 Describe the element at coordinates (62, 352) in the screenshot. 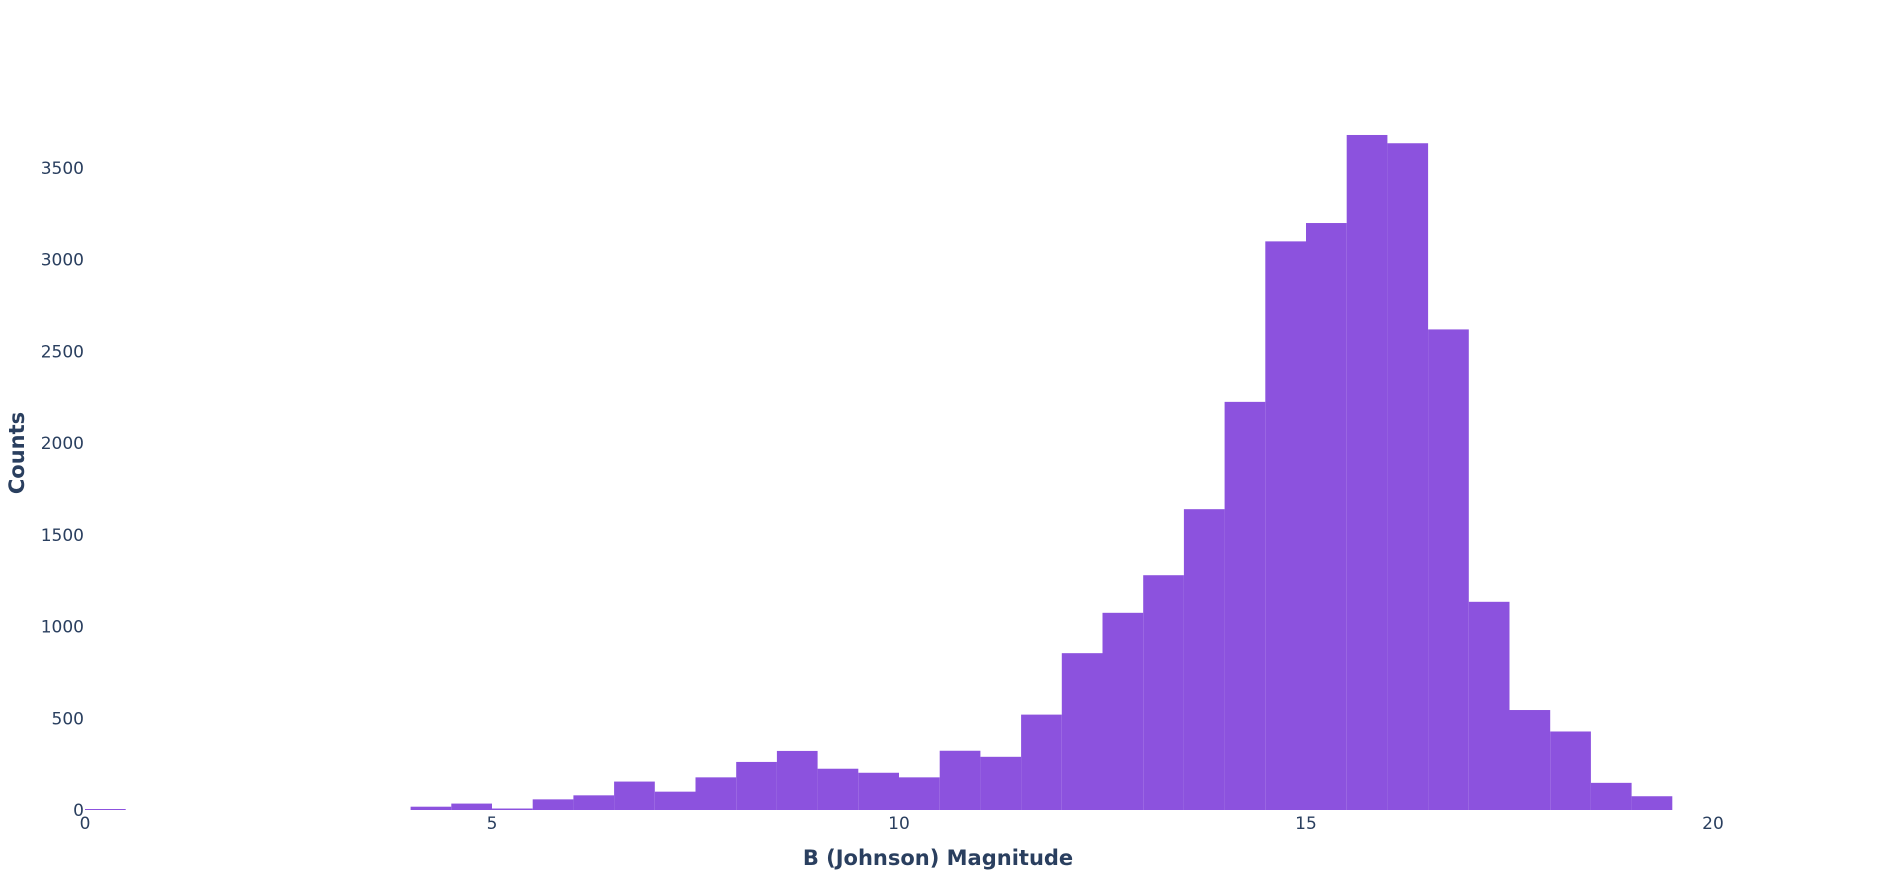

I see `y-tick-label: 2500` at that location.